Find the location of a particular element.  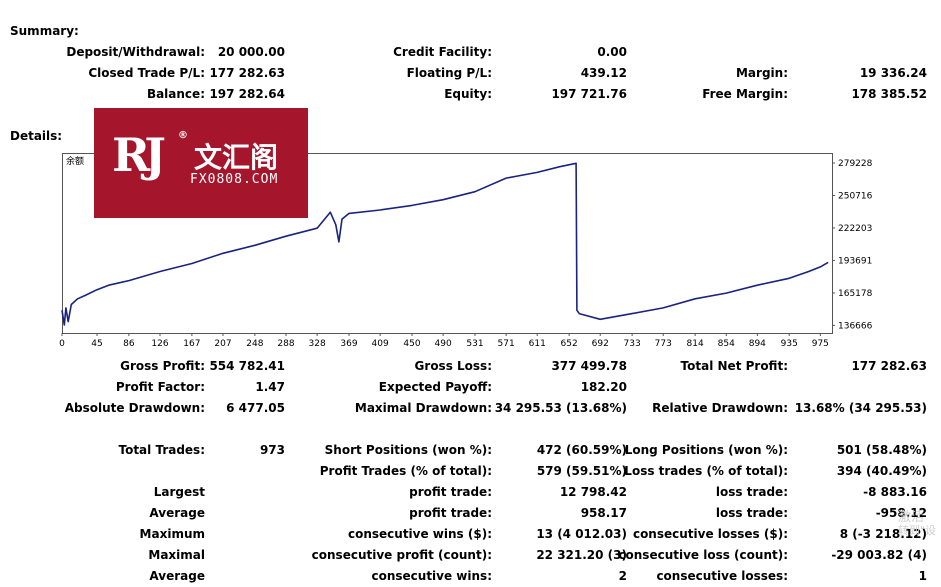

floating-pl-label: Floating P/L: is located at coordinates (449, 73).